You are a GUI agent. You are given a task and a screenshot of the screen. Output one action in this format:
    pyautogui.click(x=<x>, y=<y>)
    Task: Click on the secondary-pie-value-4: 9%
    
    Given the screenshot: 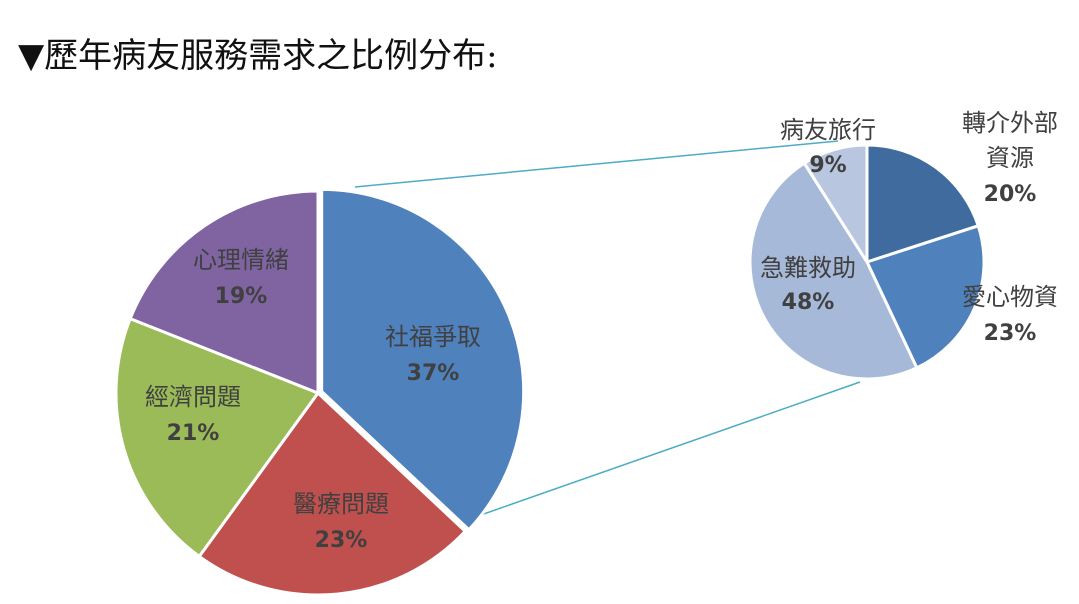 What is the action you would take?
    pyautogui.click(x=827, y=165)
    